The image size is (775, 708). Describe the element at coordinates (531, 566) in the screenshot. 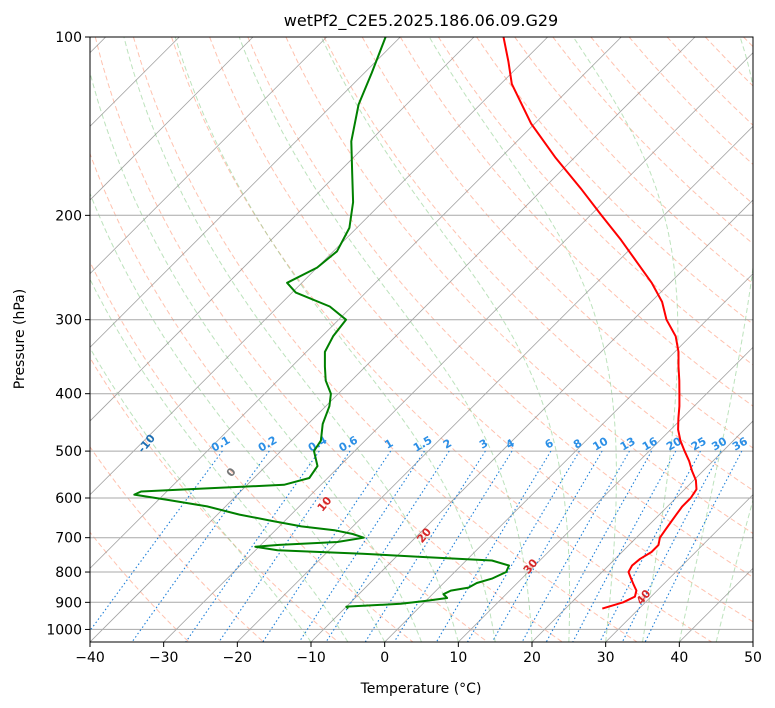

I see `dry-adiabat-label: 30` at that location.